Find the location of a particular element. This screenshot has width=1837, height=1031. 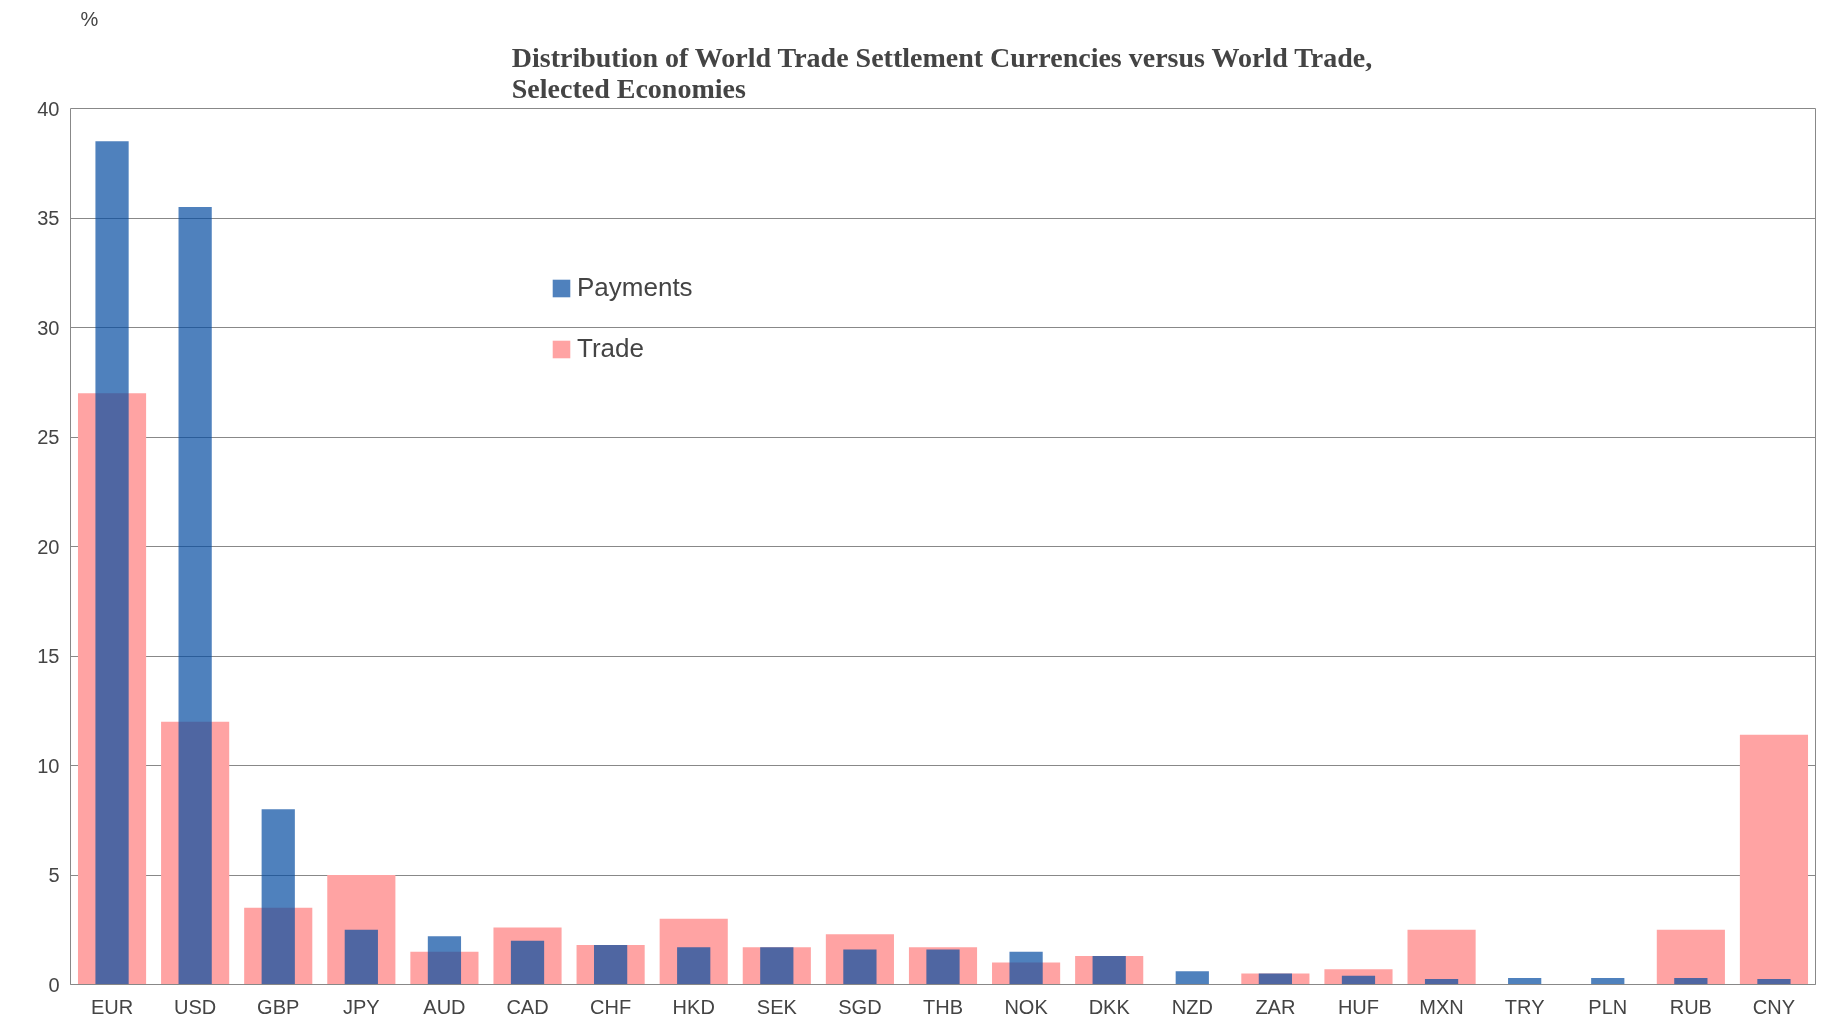

x-tick-label: AUD is located at coordinates (444, 1006).